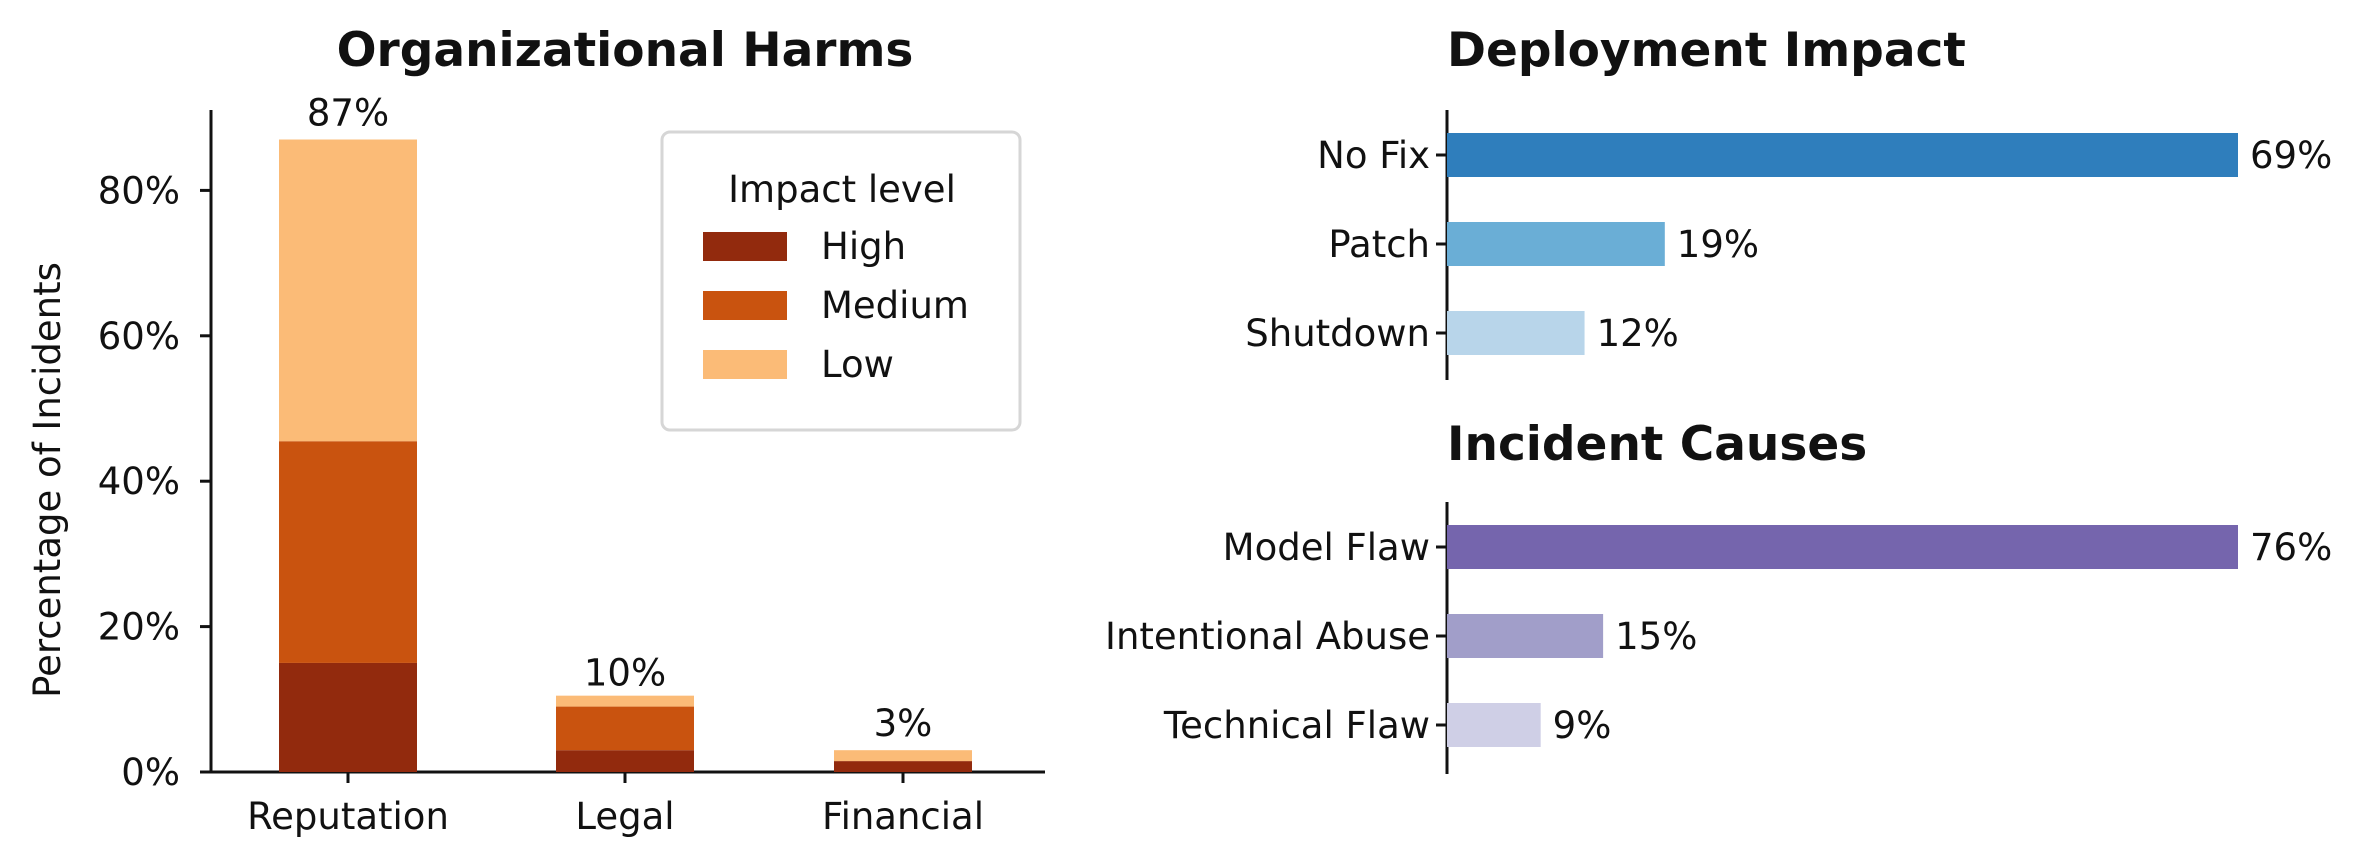 Image resolution: width=2367 pixels, height=868 pixels. Describe the element at coordinates (624, 816) in the screenshot. I see `x-tick-label: Legal` at that location.